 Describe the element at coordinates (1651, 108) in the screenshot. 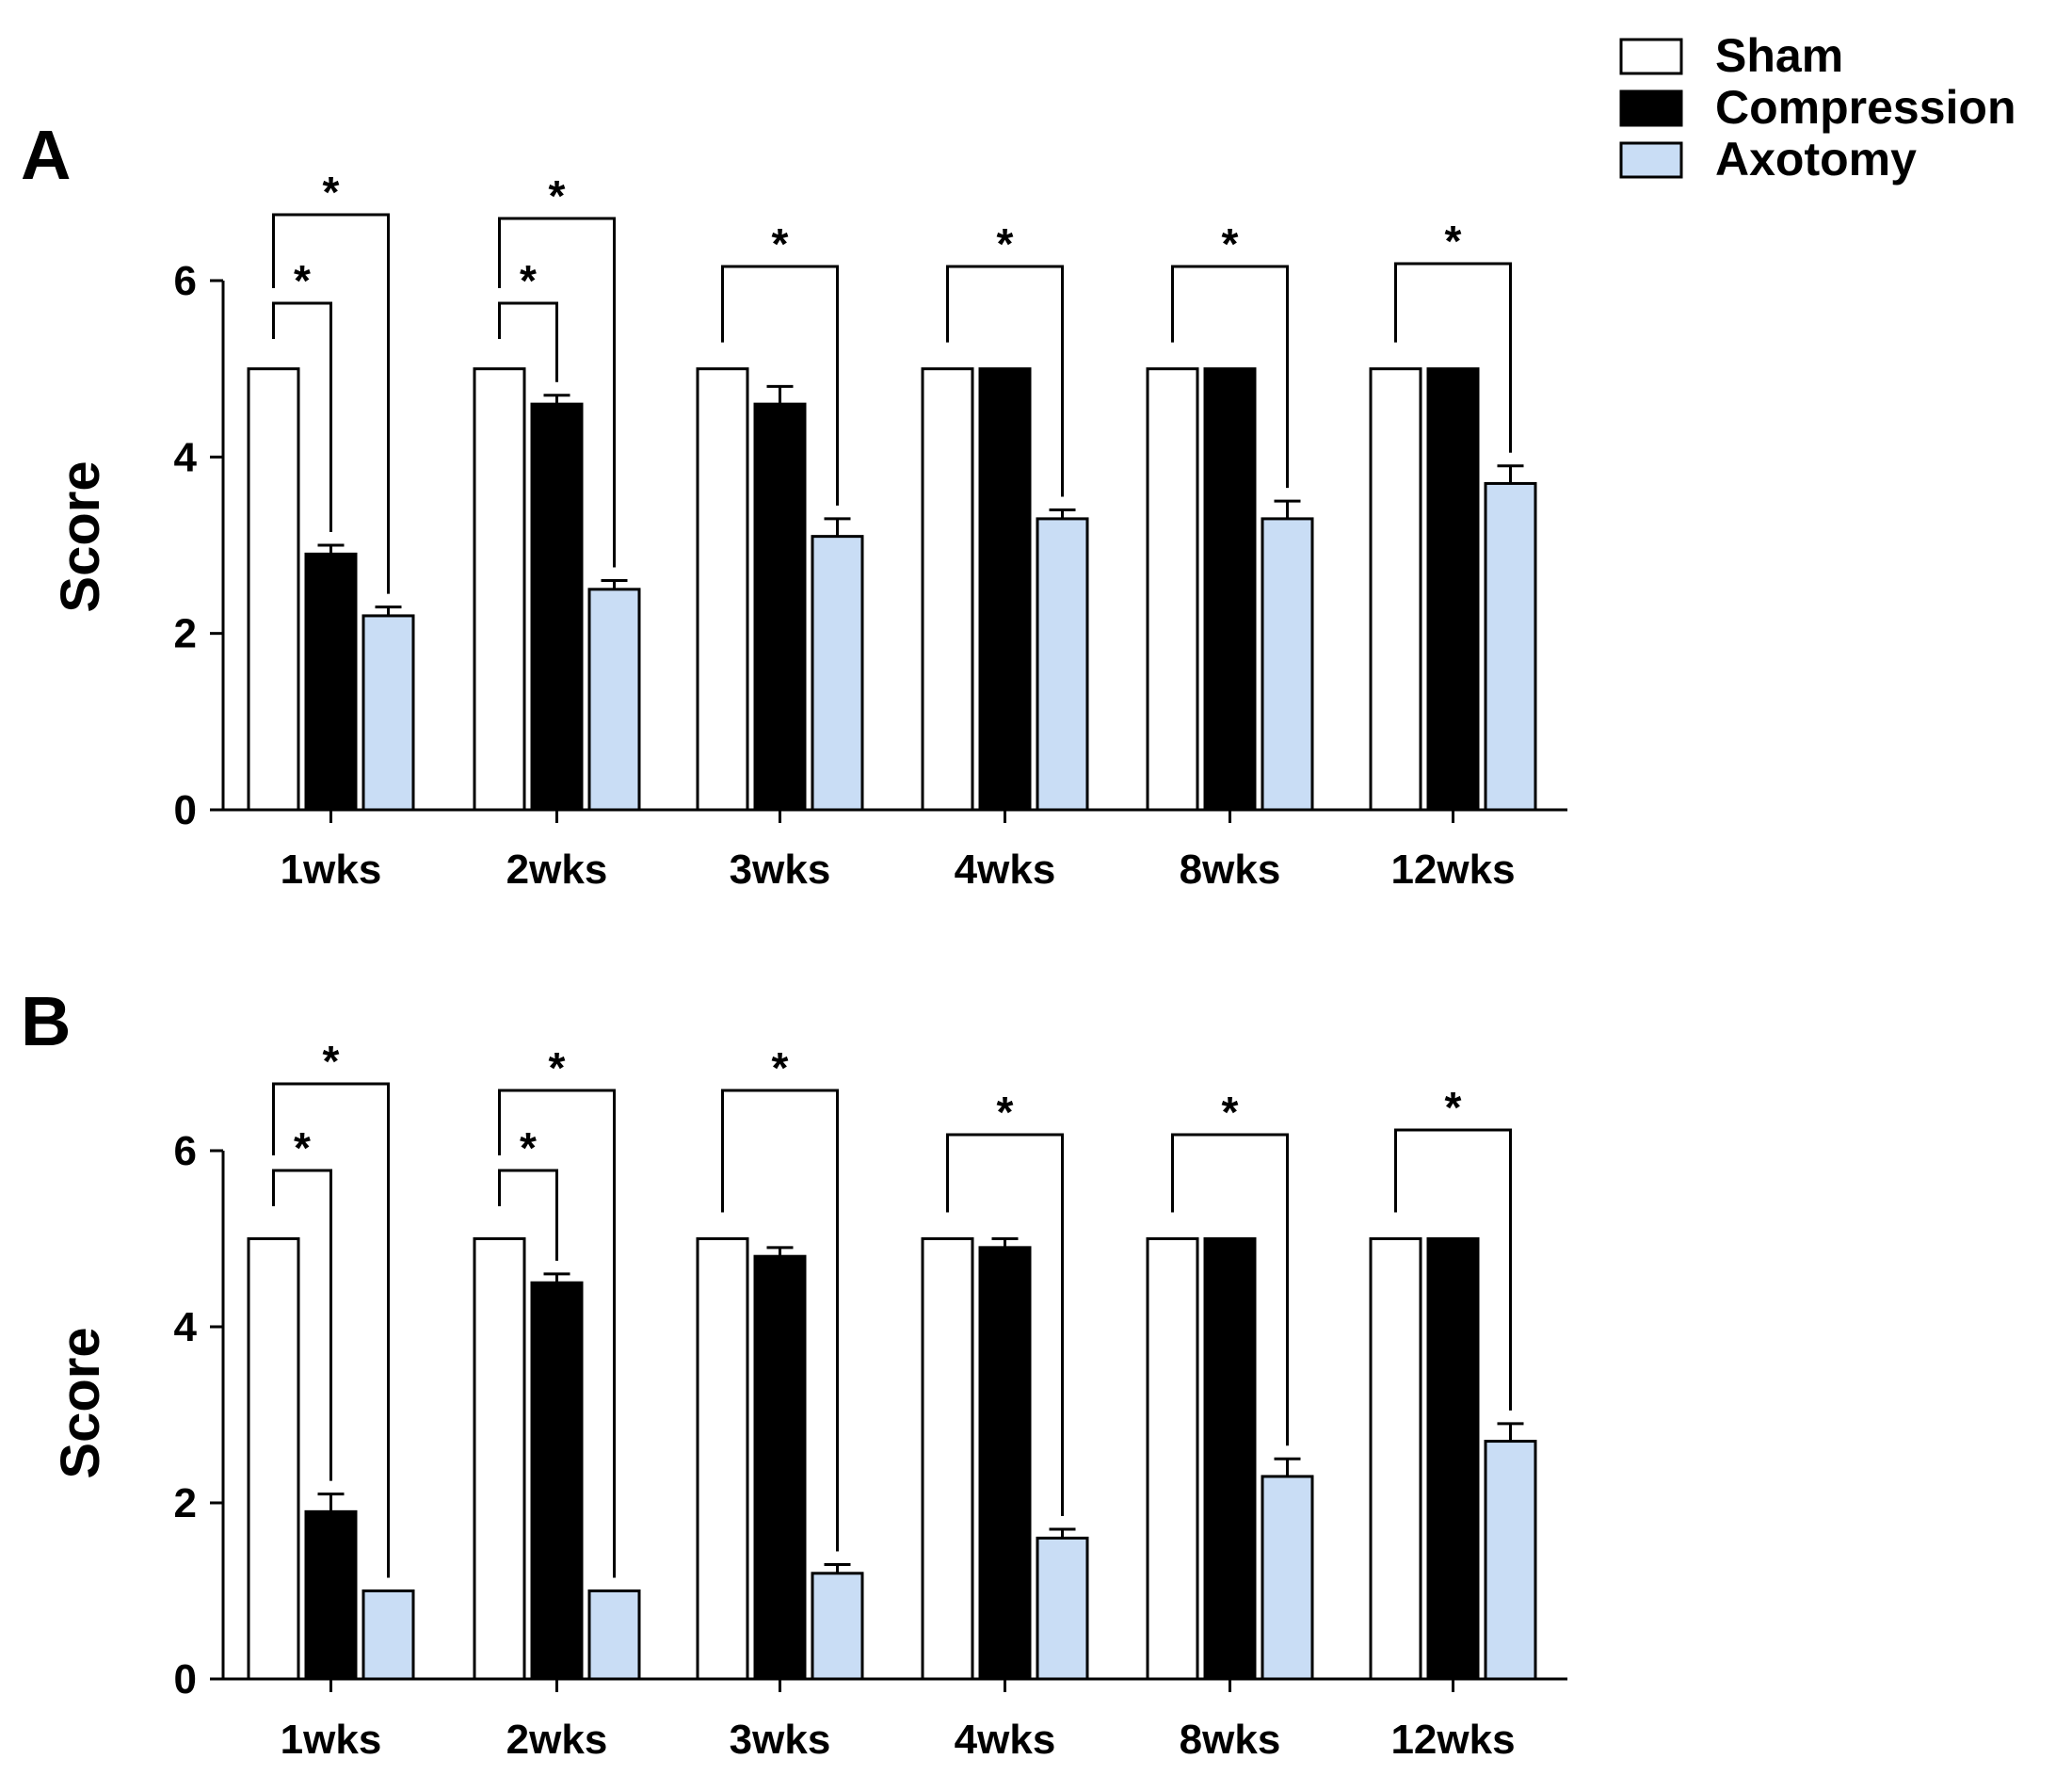

I see `legend-swatch-compression` at that location.